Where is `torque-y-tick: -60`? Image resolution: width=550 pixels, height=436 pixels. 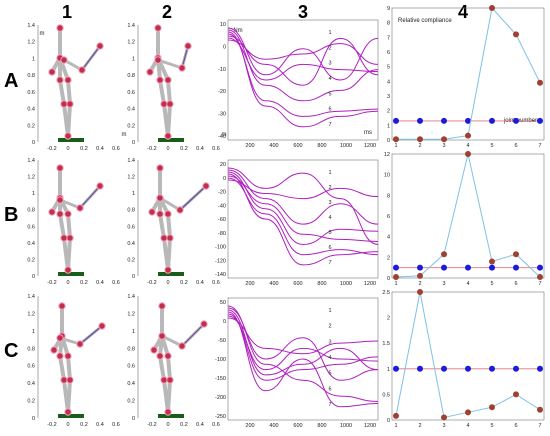 torque-y-tick: -60 is located at coordinates (222, 220).